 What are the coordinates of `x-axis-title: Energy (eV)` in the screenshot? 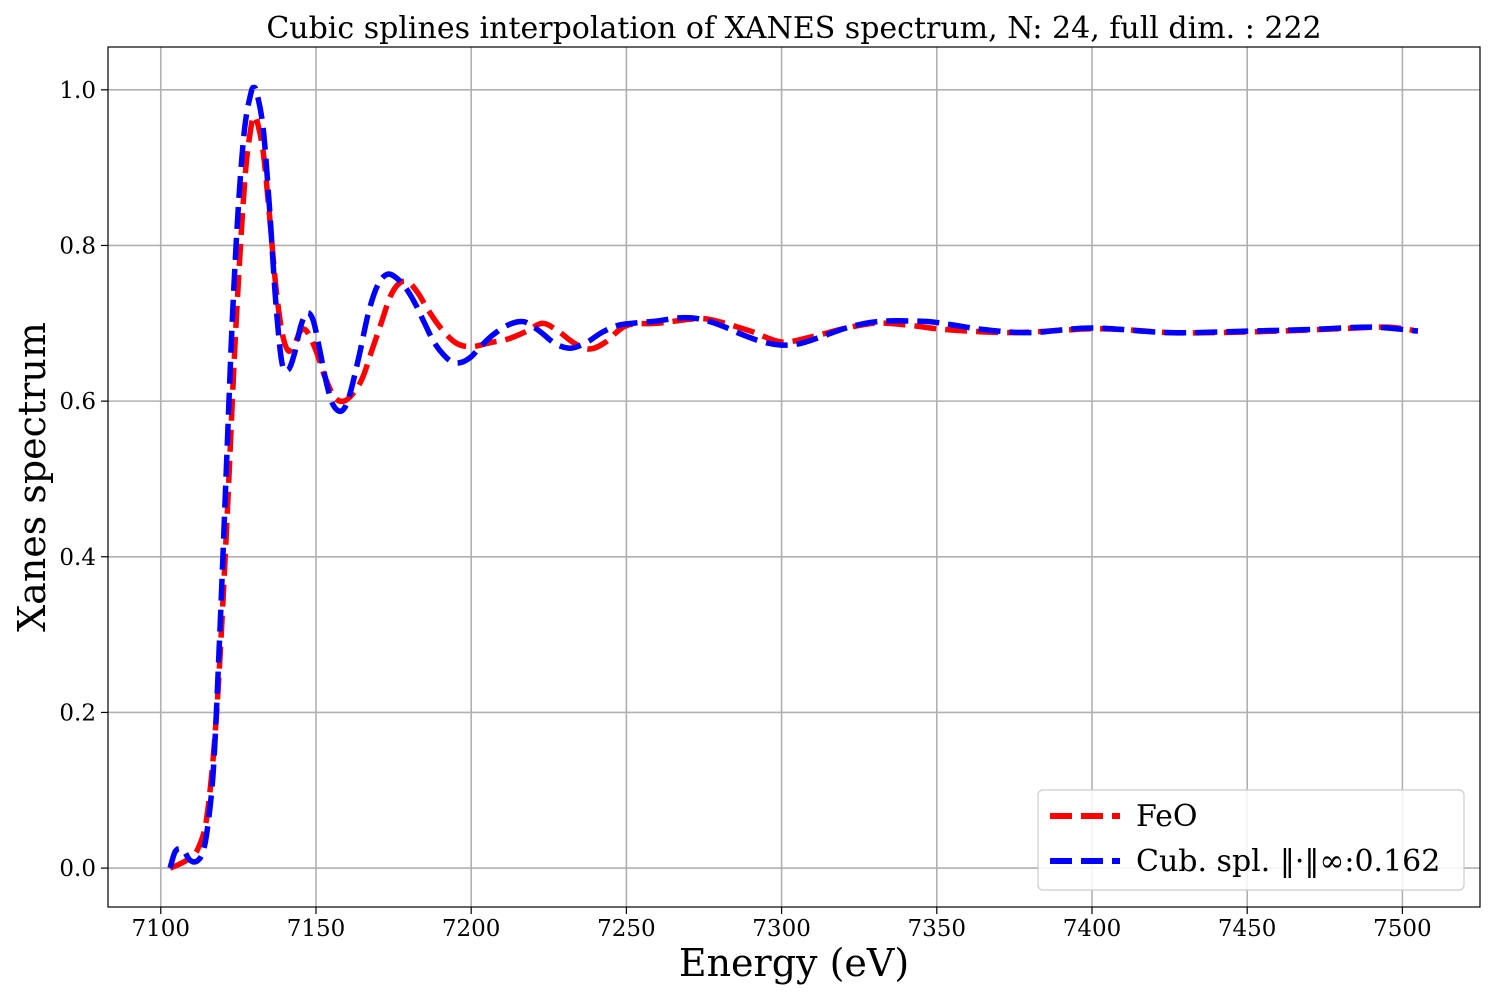 It's located at (794, 963).